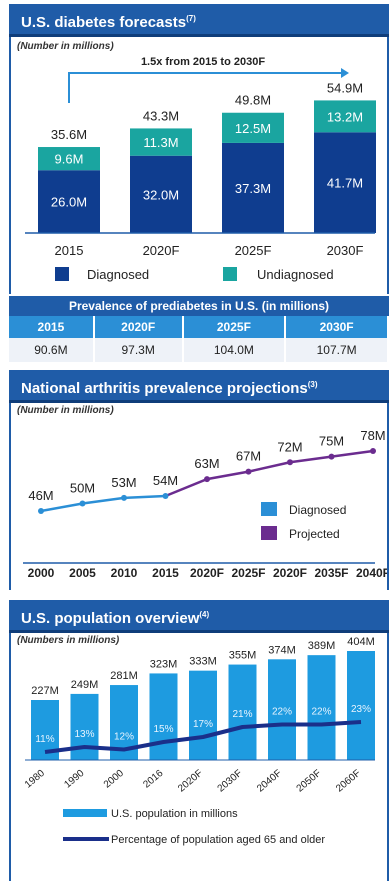  What do you see at coordinates (331, 573) in the screenshot?
I see `category-label: 2035F` at bounding box center [331, 573].